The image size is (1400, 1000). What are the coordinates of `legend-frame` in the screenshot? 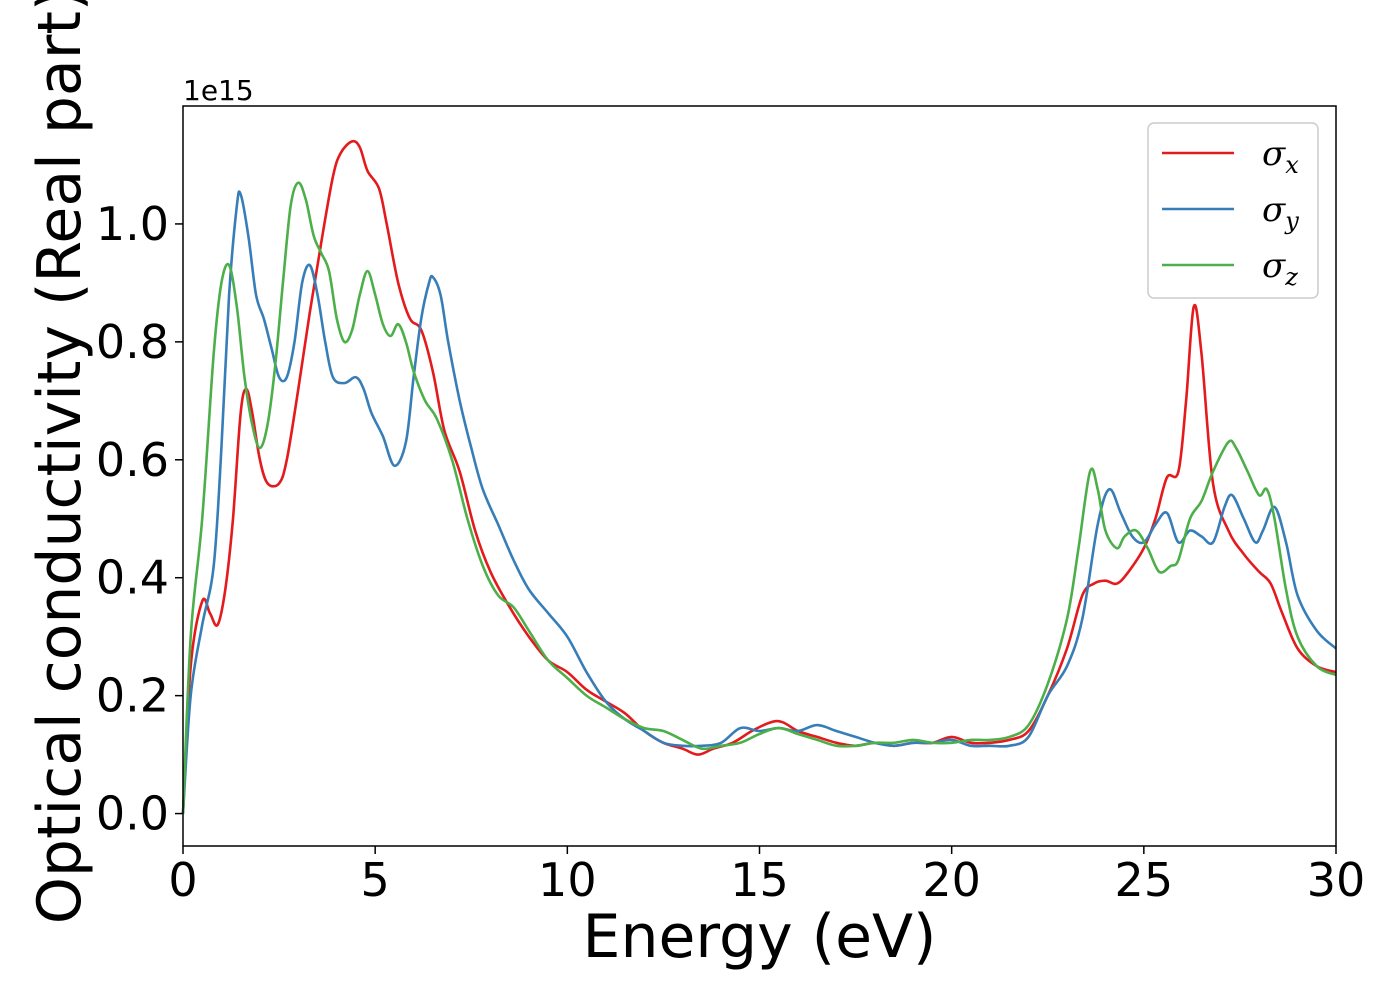 It's located at (1233, 210).